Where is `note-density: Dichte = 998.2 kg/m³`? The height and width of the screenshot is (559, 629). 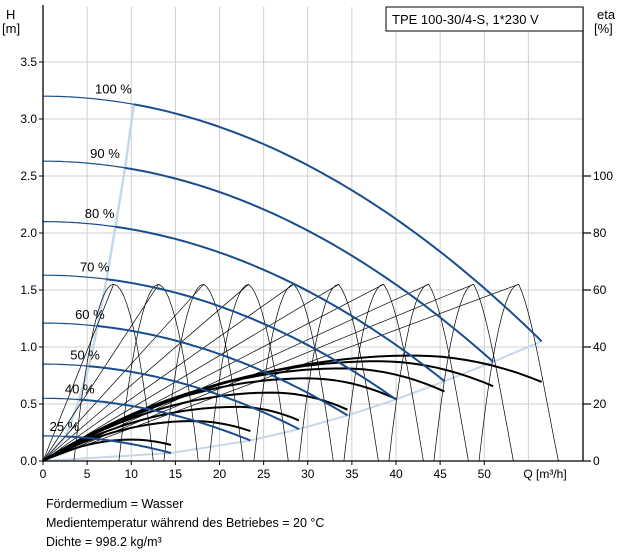
note-density: Dichte = 998.2 kg/m³ is located at coordinates (104, 542).